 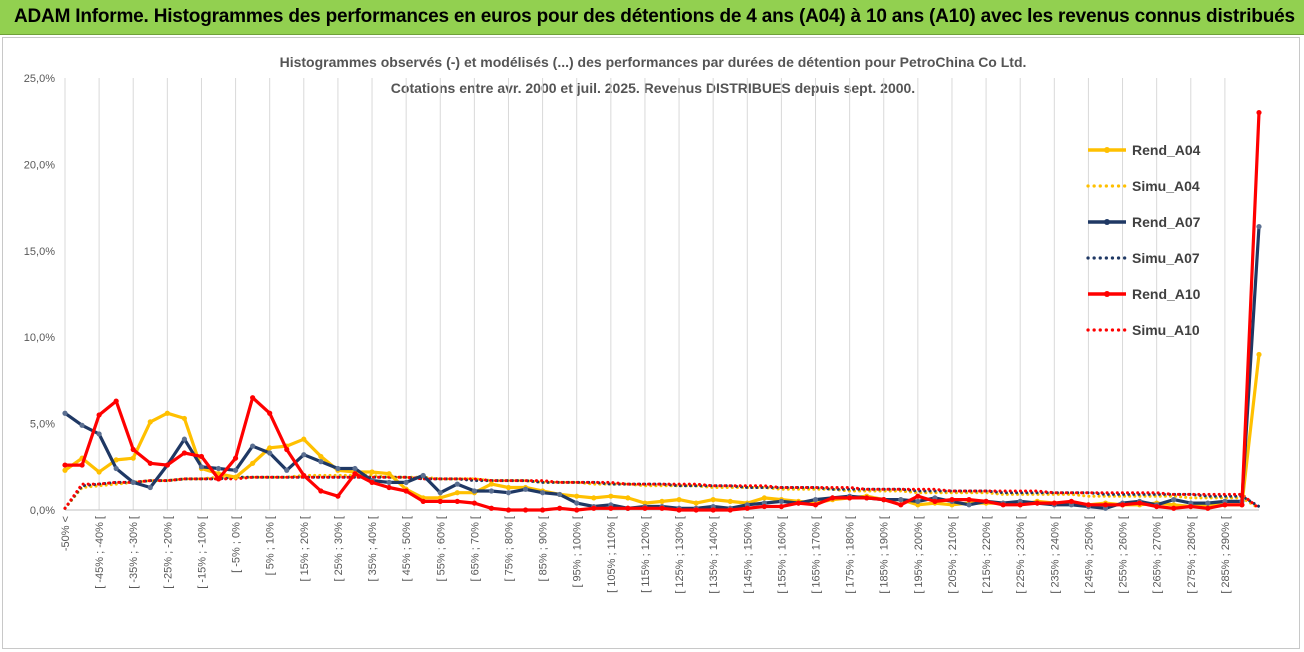 I want to click on x-tick-label: [ 215% ; 220% [, so click(x=987, y=555).